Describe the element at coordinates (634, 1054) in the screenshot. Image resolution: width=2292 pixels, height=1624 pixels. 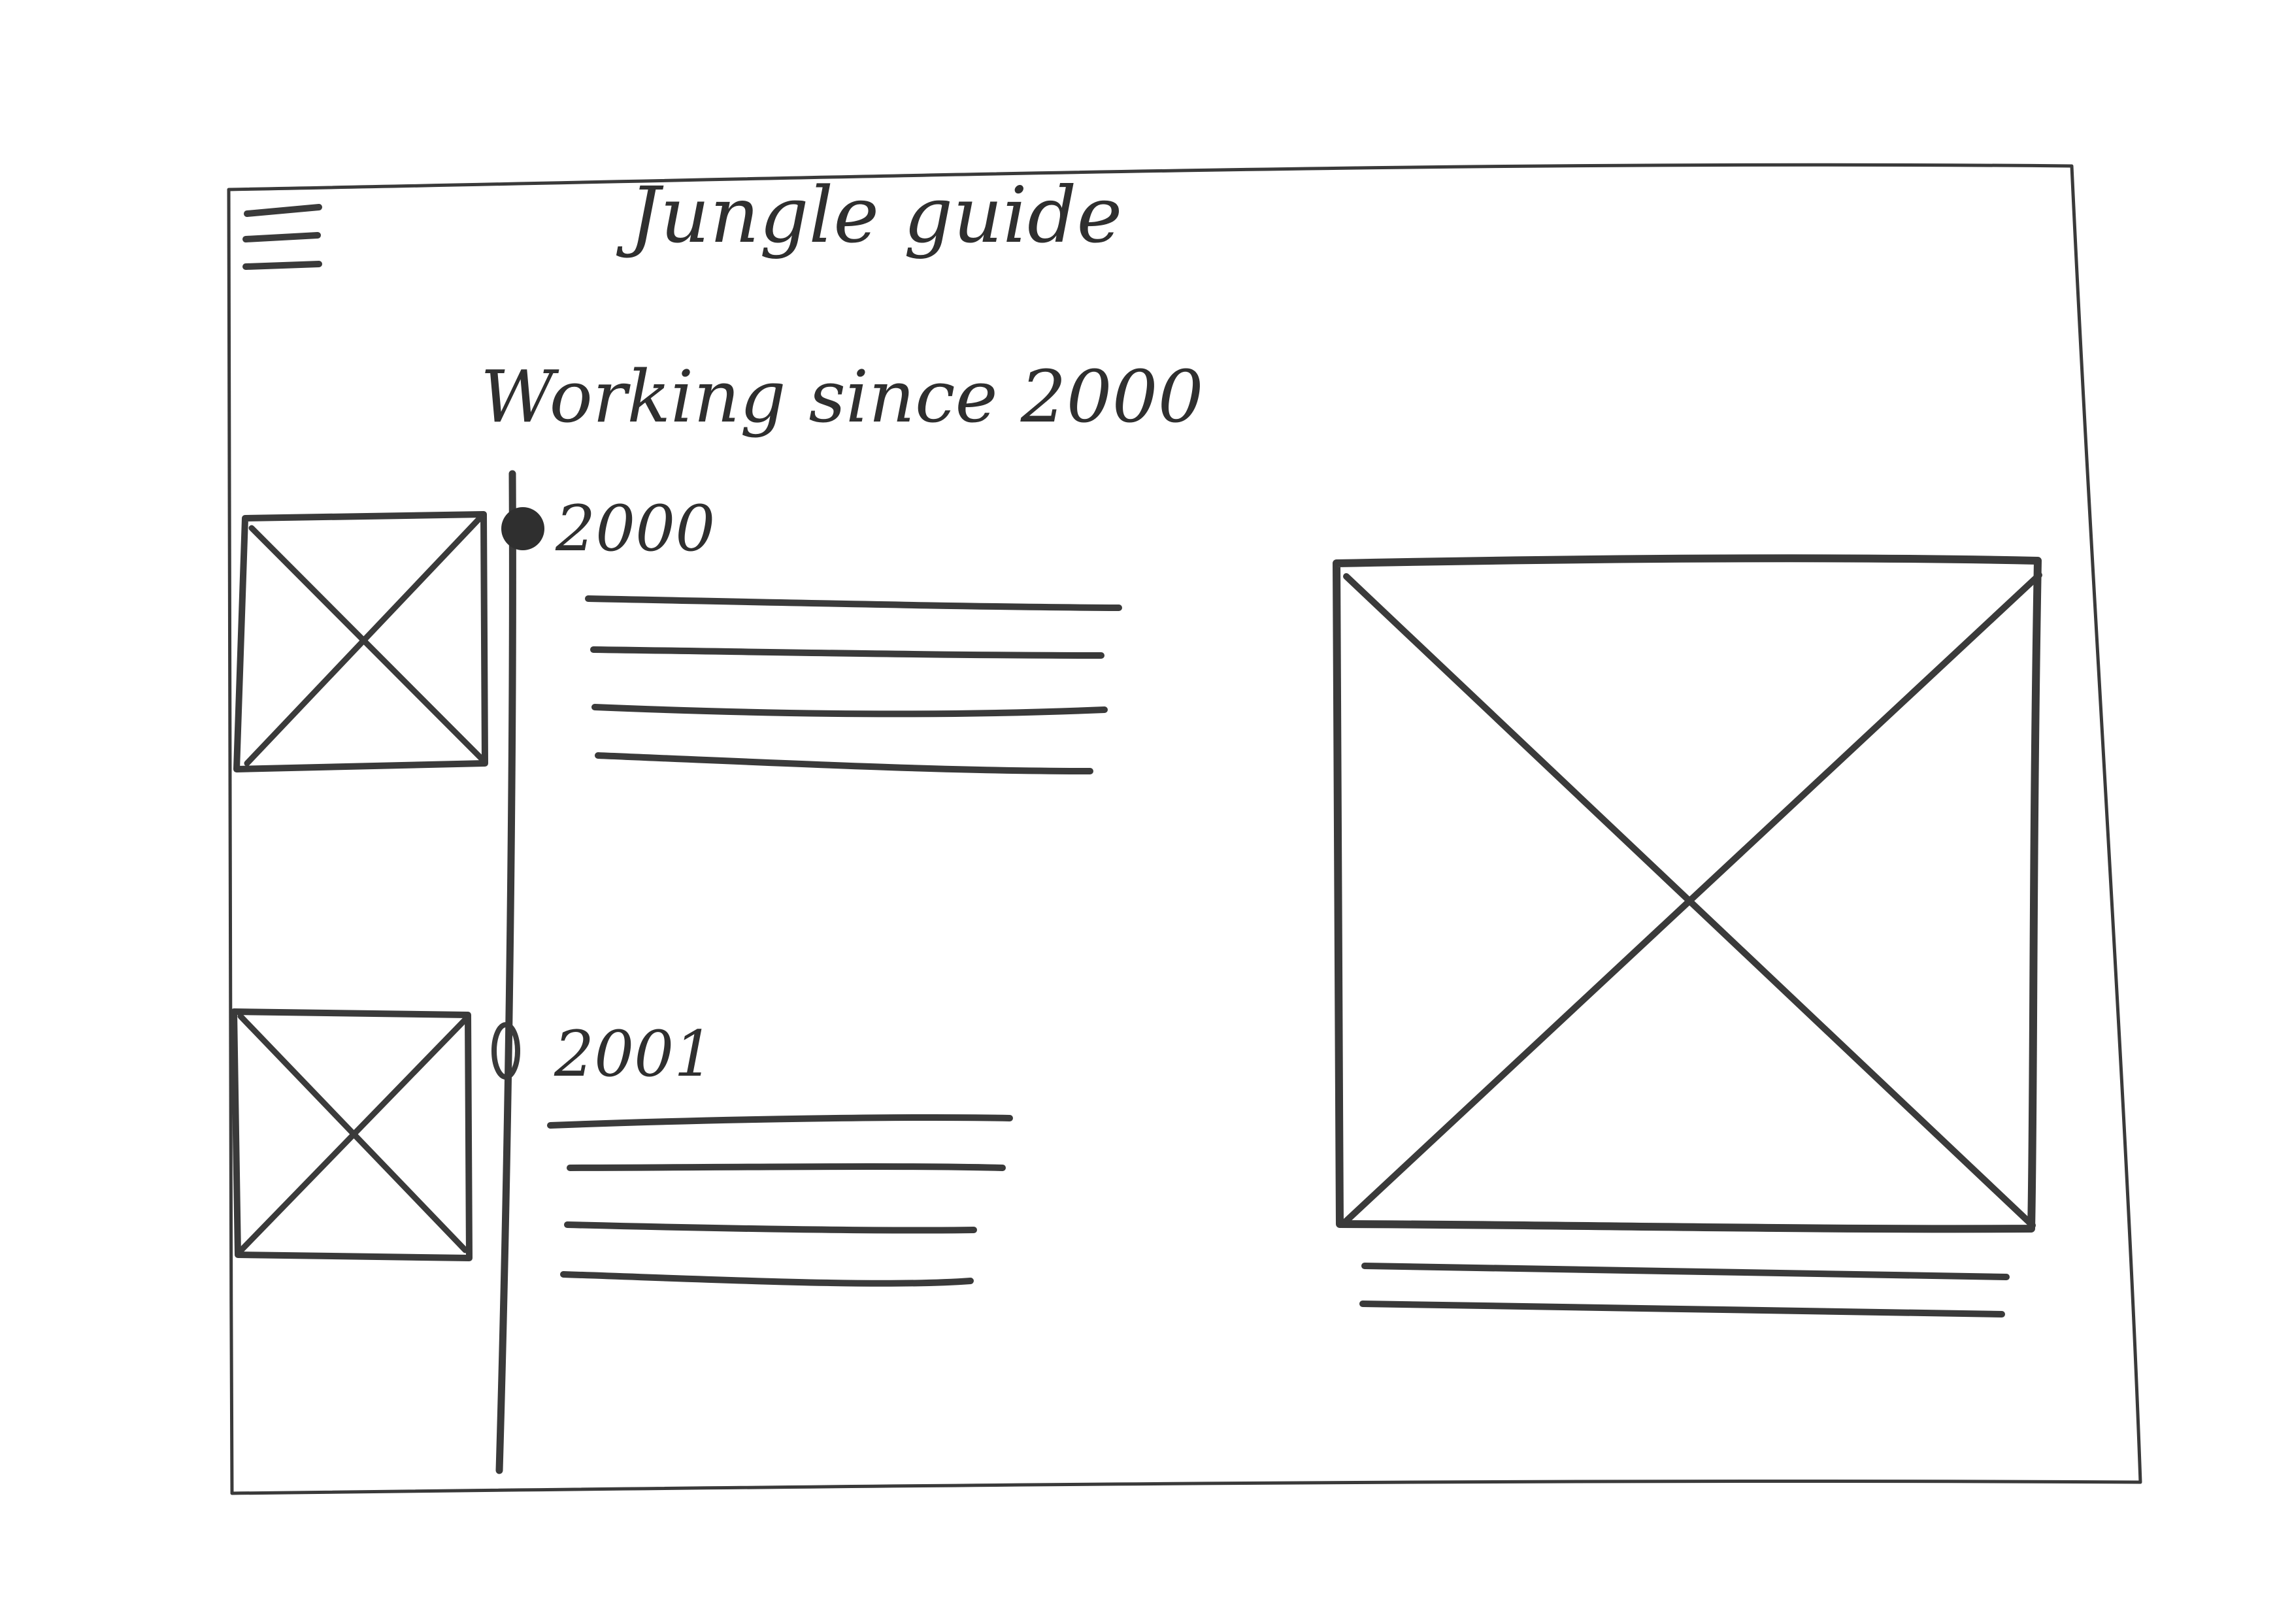
I see `timeline-year: 2001` at that location.